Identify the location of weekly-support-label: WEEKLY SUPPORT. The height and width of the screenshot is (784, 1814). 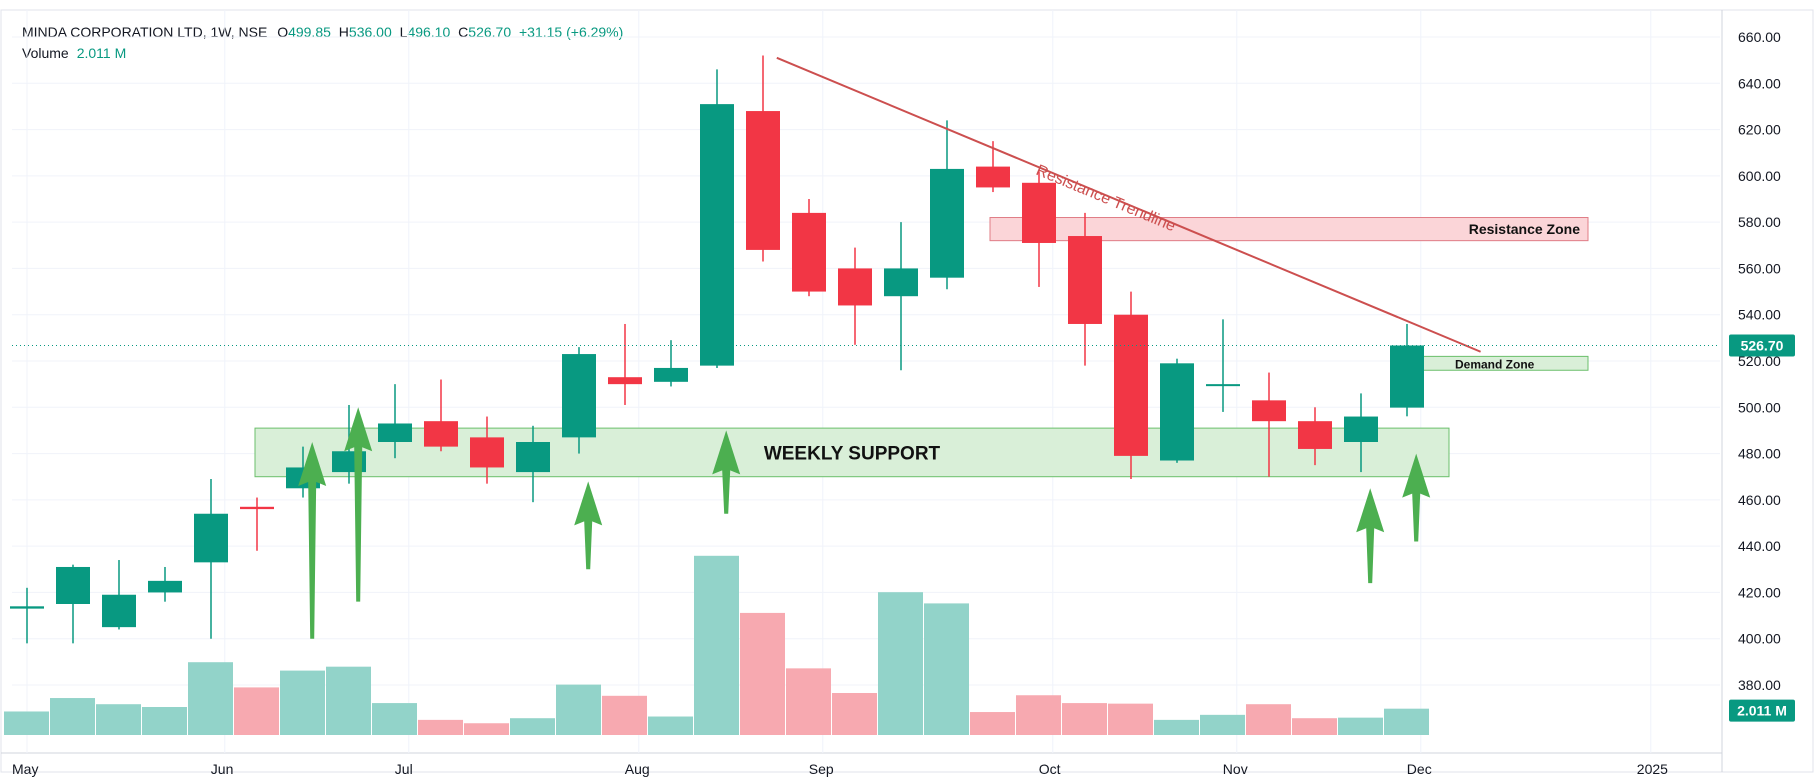
(852, 453).